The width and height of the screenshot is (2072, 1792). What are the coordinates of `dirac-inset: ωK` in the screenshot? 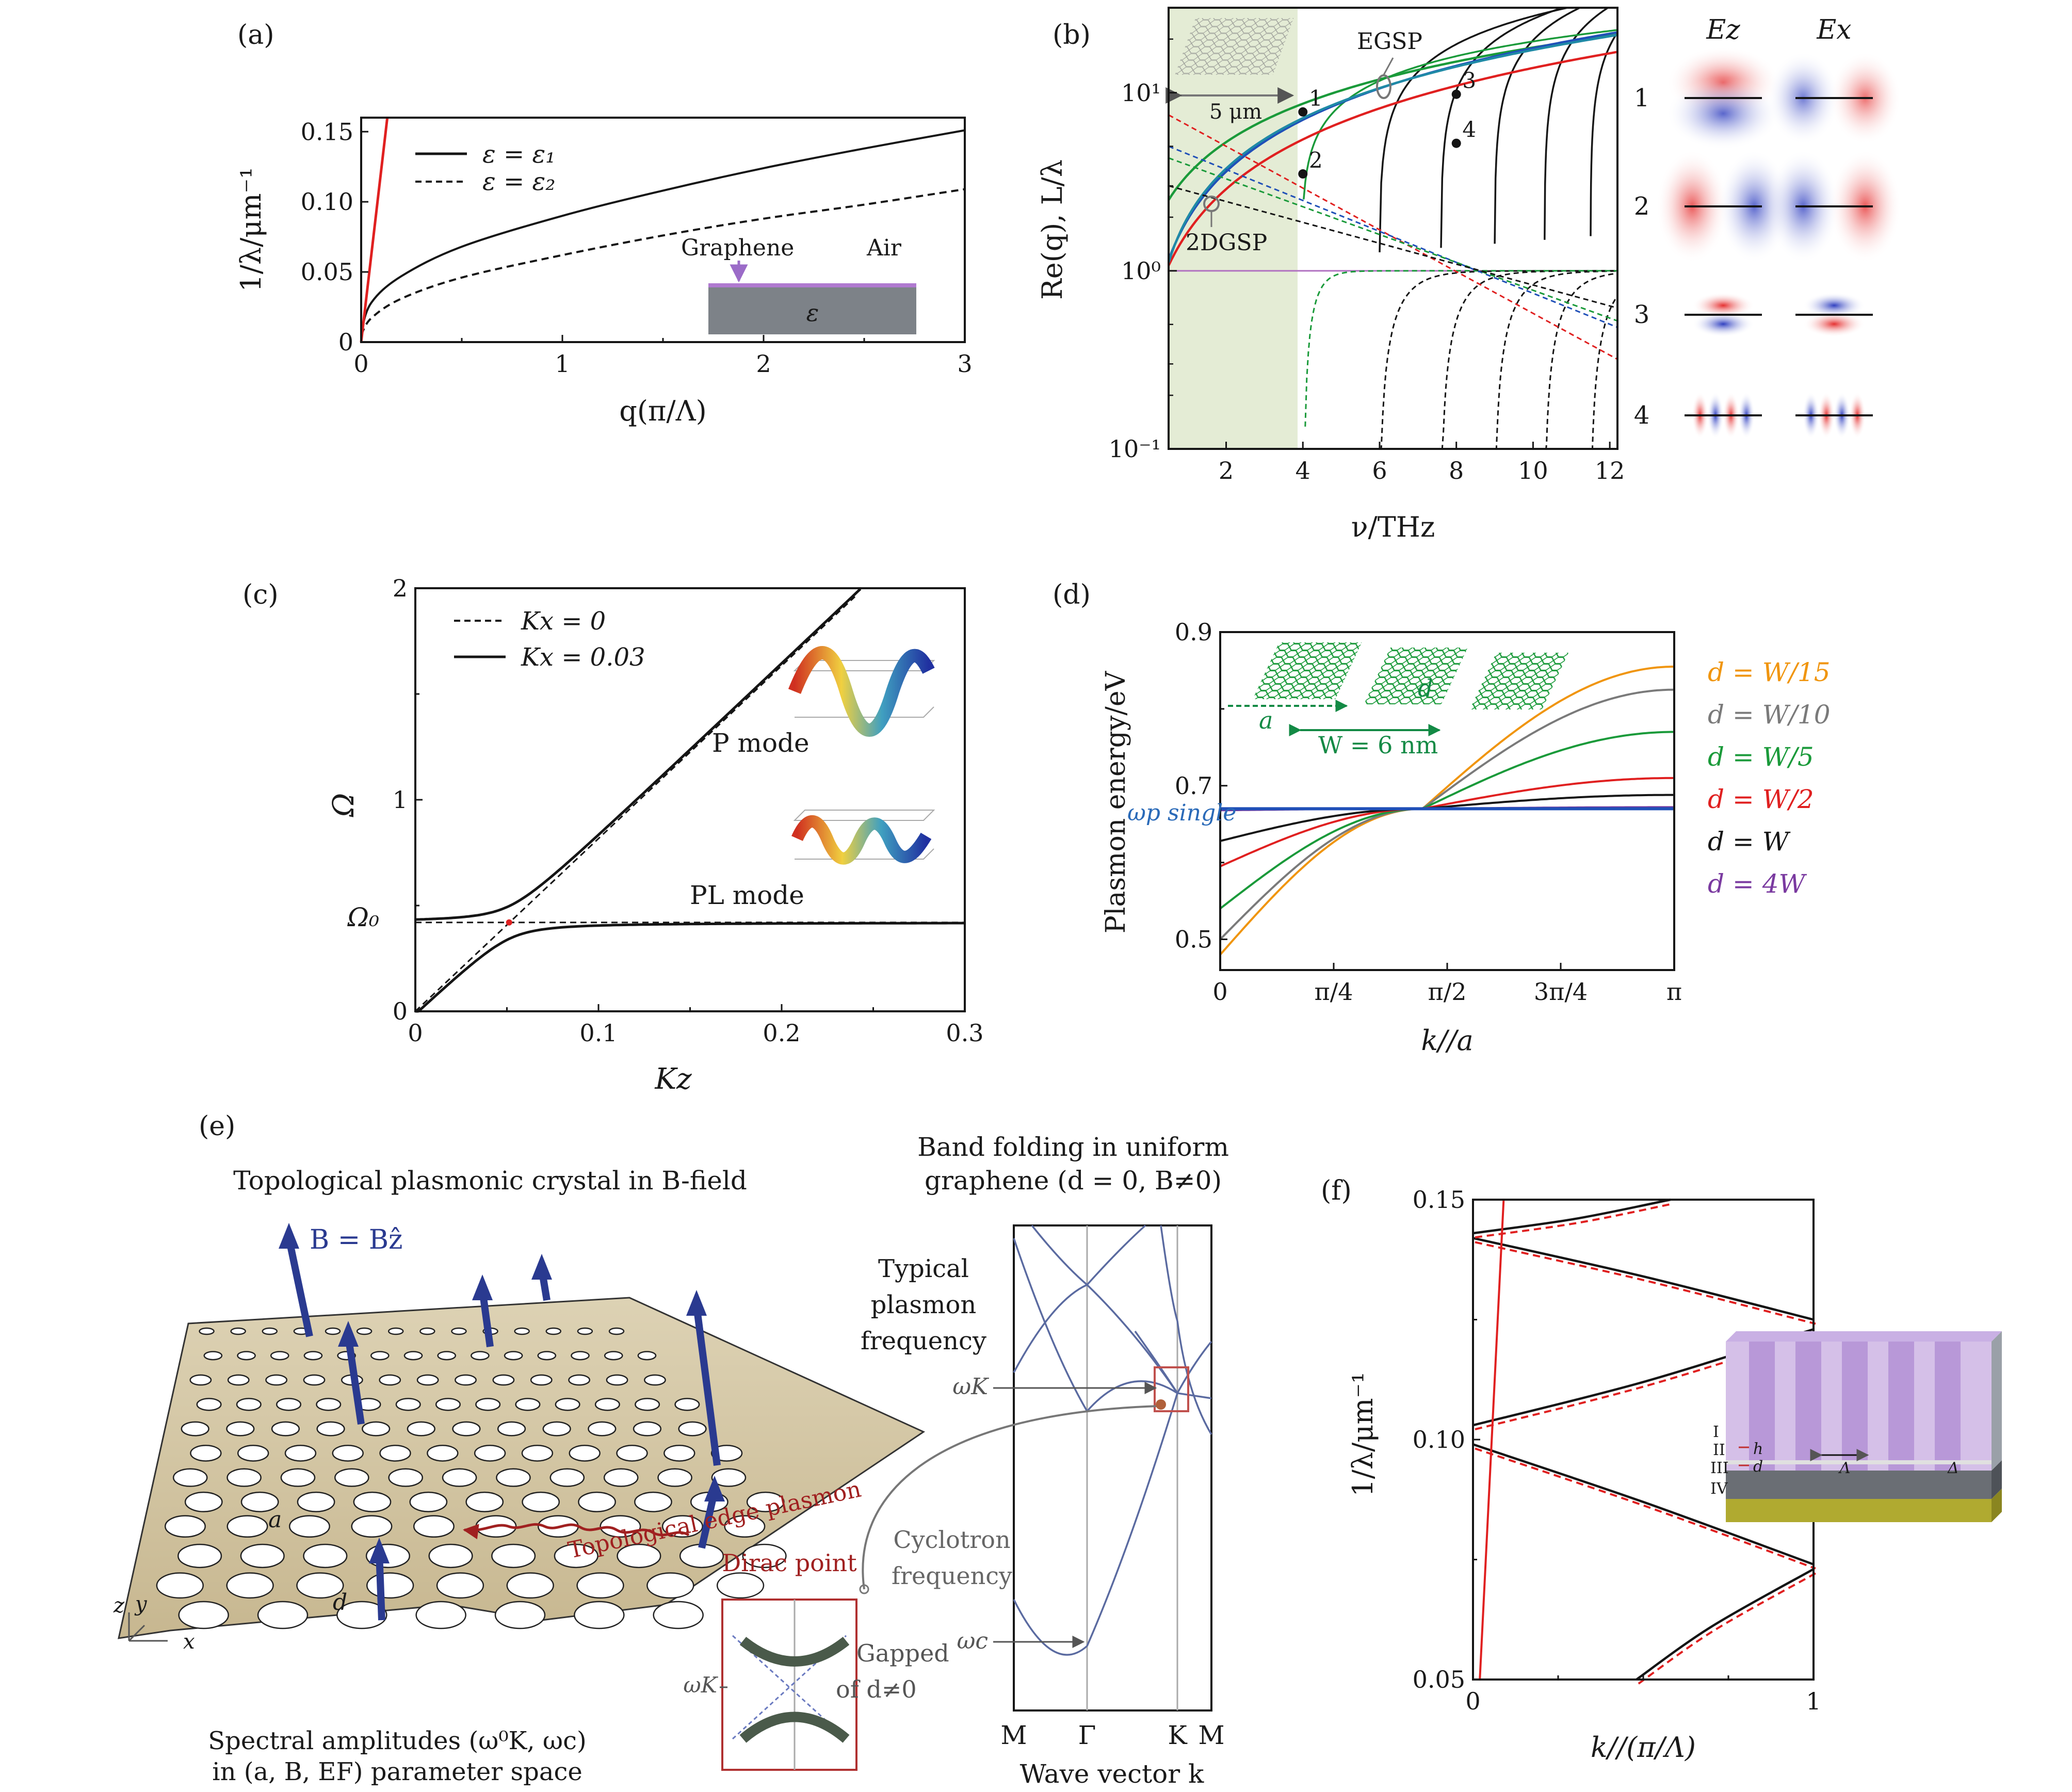 It's located at (770, 1685).